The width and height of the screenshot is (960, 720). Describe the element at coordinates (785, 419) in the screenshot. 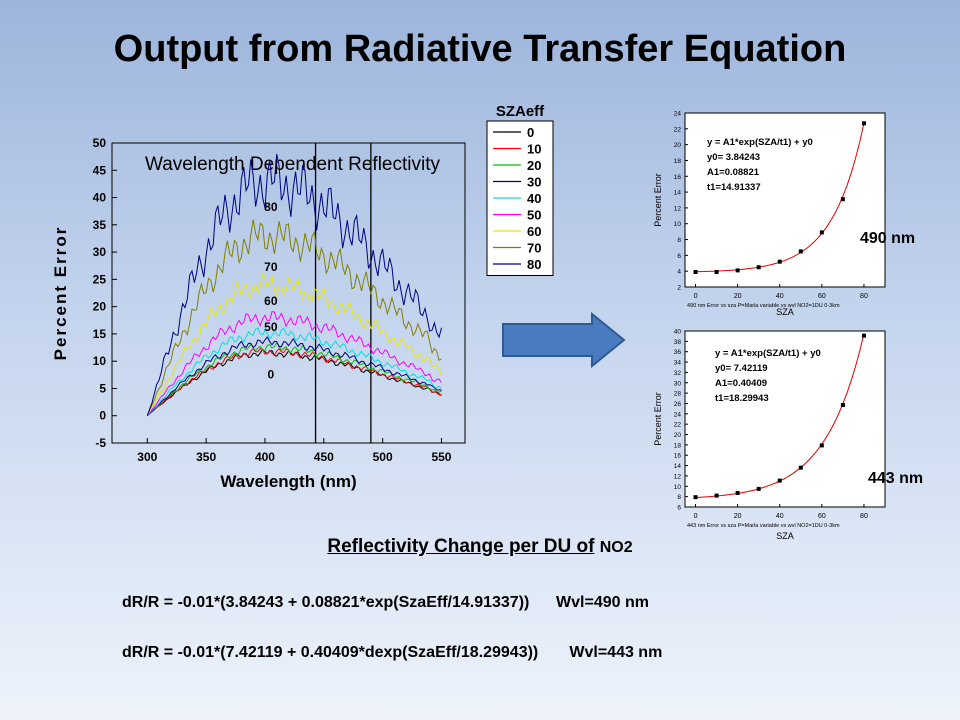

I see `plot-frame` at that location.